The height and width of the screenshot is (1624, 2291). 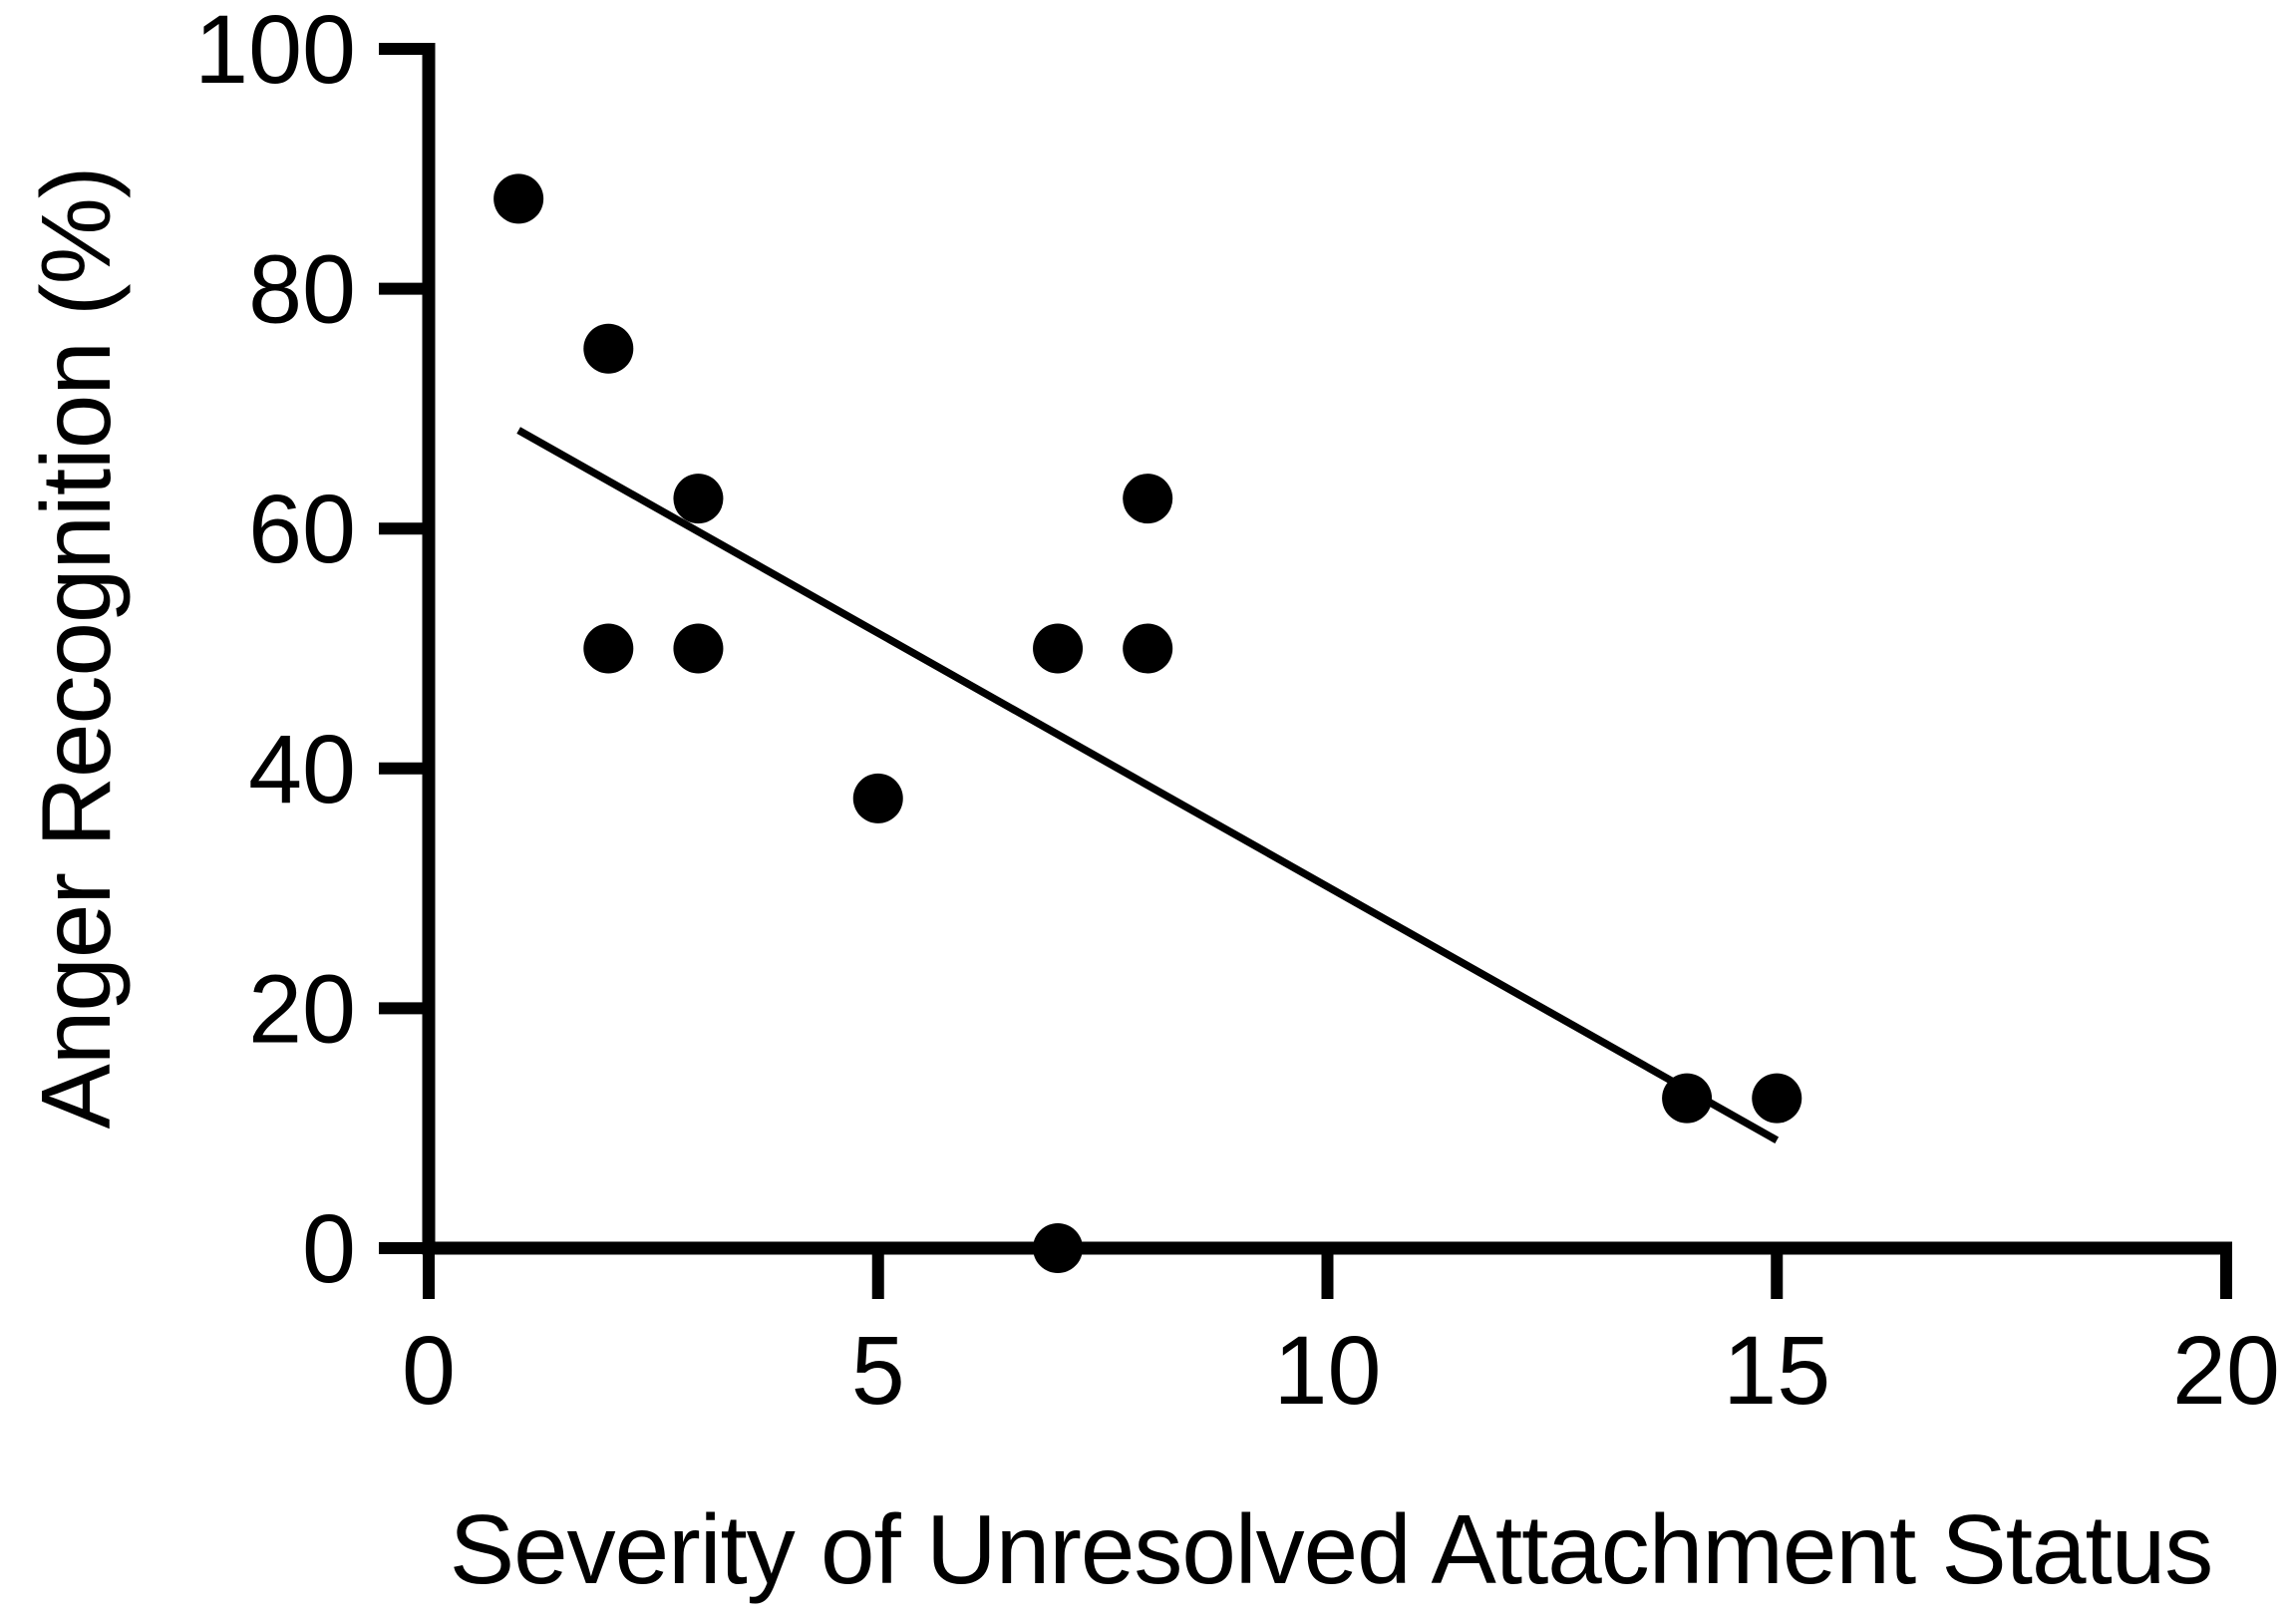 What do you see at coordinates (275, 52) in the screenshot?
I see `y-tick-label: 100` at bounding box center [275, 52].